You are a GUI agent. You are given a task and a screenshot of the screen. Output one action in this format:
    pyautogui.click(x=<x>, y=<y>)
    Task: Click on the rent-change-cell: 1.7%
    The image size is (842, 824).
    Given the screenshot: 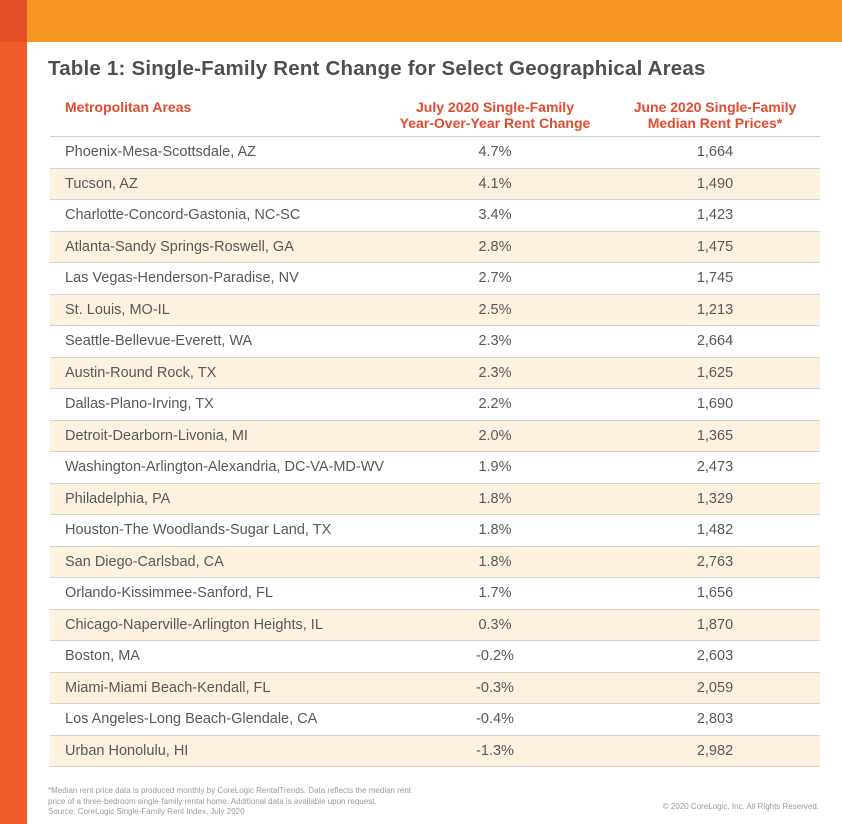 What is the action you would take?
    pyautogui.click(x=495, y=593)
    